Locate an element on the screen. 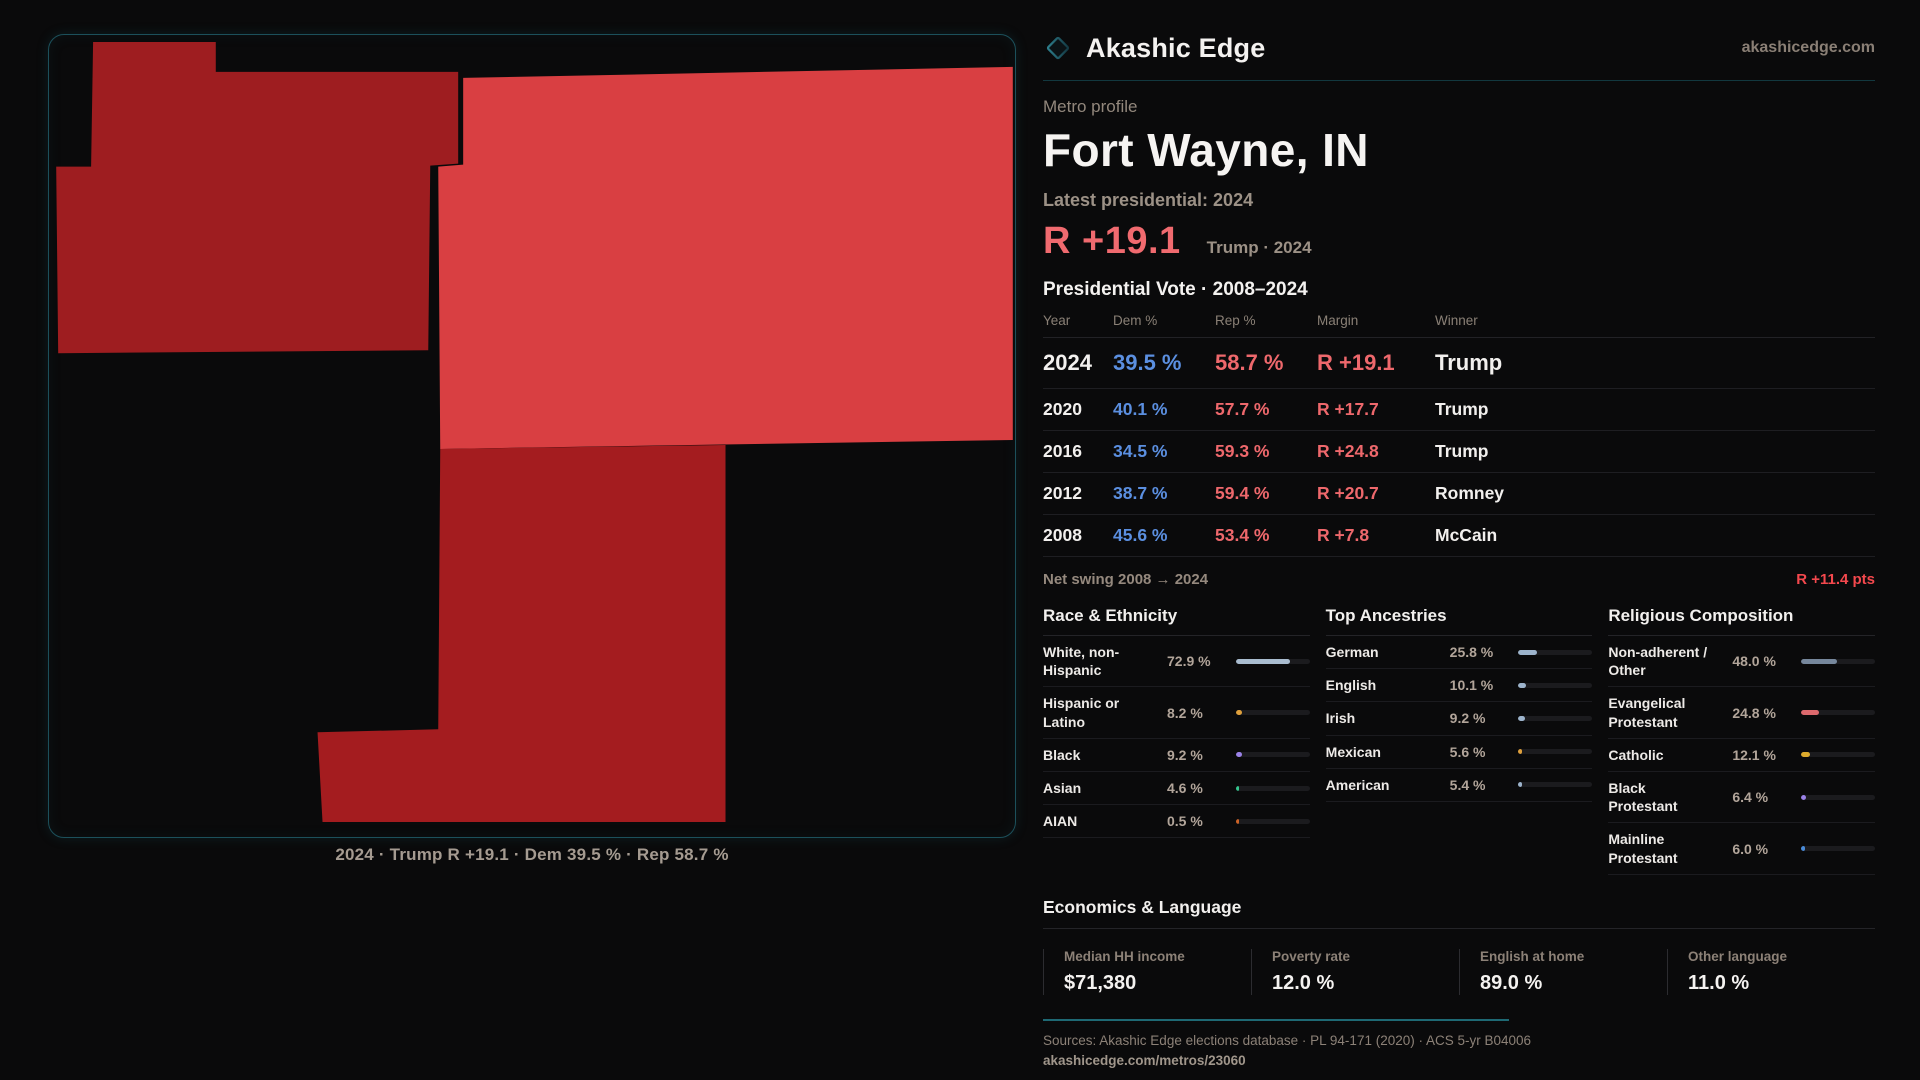  vote-dem-pct: 45.6 % is located at coordinates (1140, 535).